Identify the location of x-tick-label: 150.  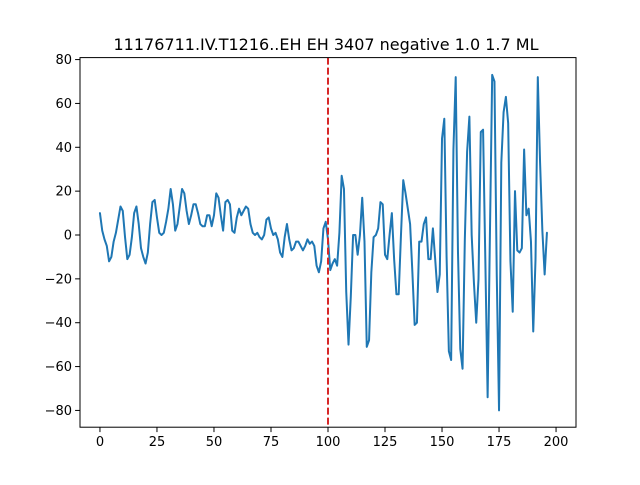
(442, 442).